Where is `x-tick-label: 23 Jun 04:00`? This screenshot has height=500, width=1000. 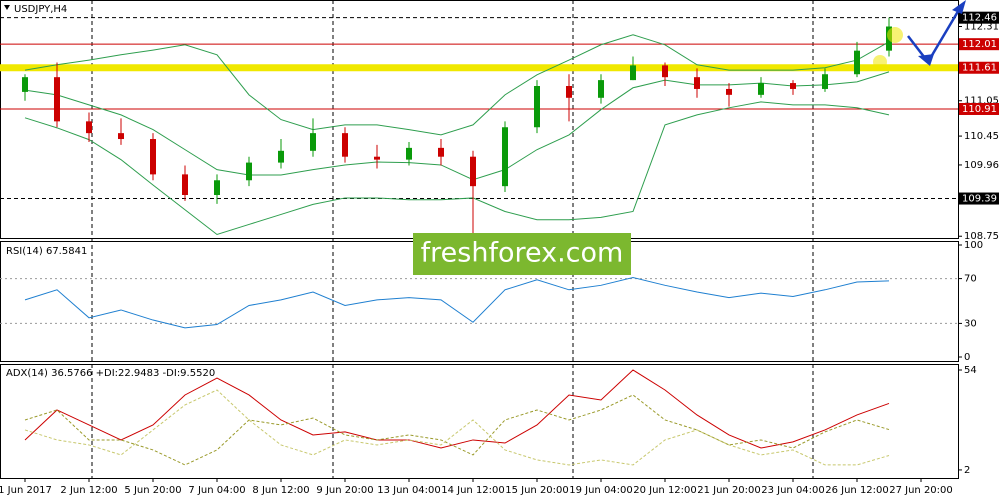 x-tick-label: 23 Jun 04:00 is located at coordinates (793, 490).